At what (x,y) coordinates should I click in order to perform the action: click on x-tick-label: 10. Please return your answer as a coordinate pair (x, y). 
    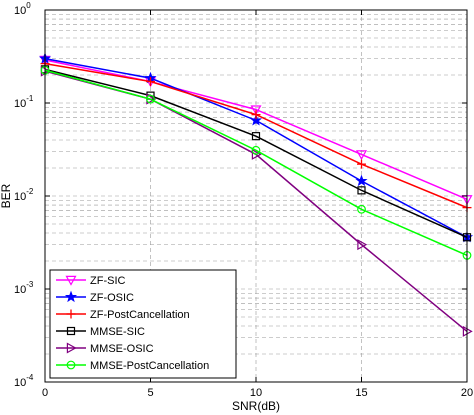
    Looking at the image, I should click on (256, 393).